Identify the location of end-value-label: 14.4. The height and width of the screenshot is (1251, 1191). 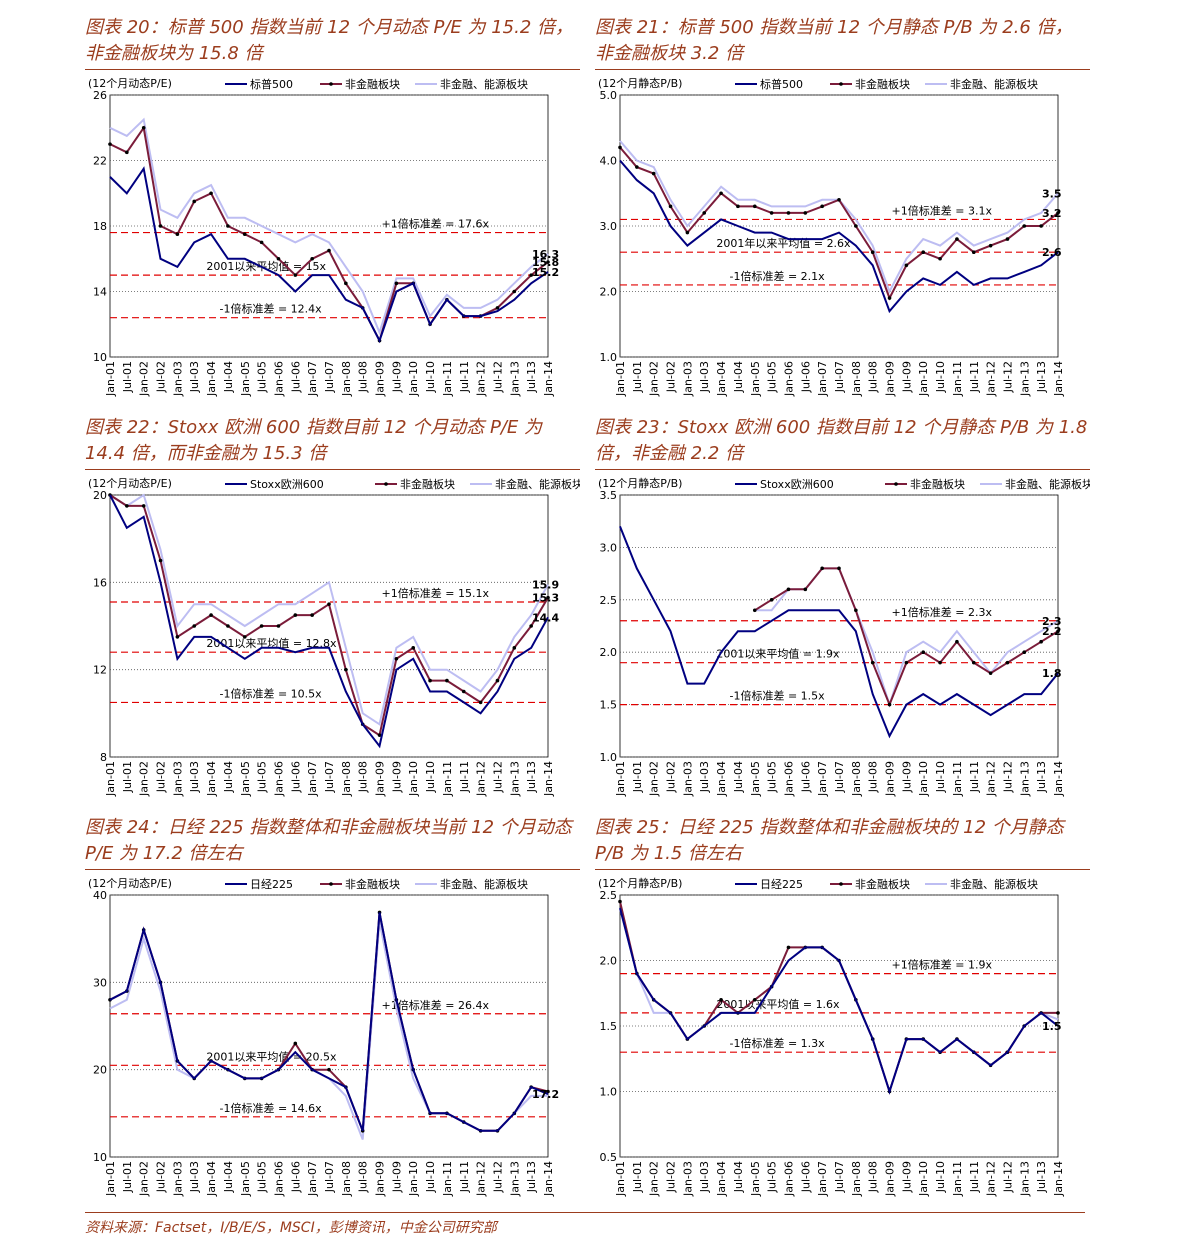
(545, 617).